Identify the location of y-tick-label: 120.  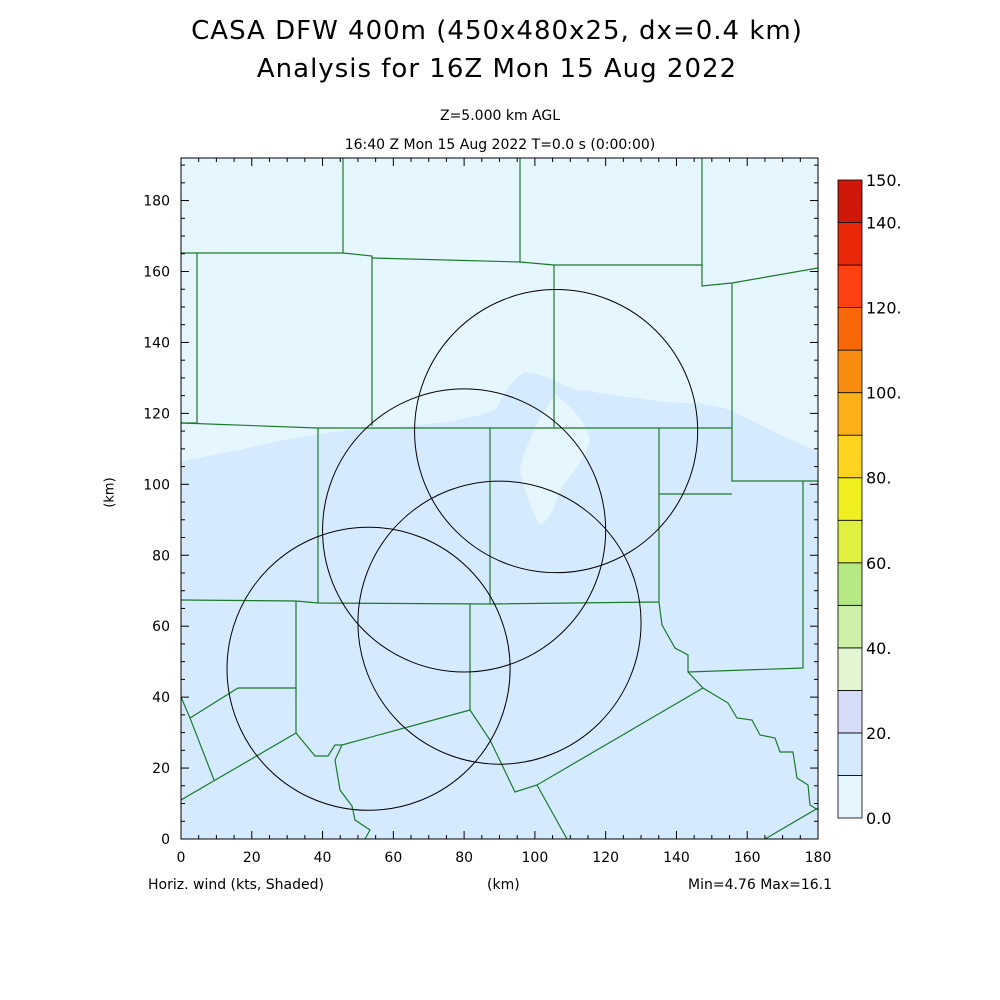
(156, 414).